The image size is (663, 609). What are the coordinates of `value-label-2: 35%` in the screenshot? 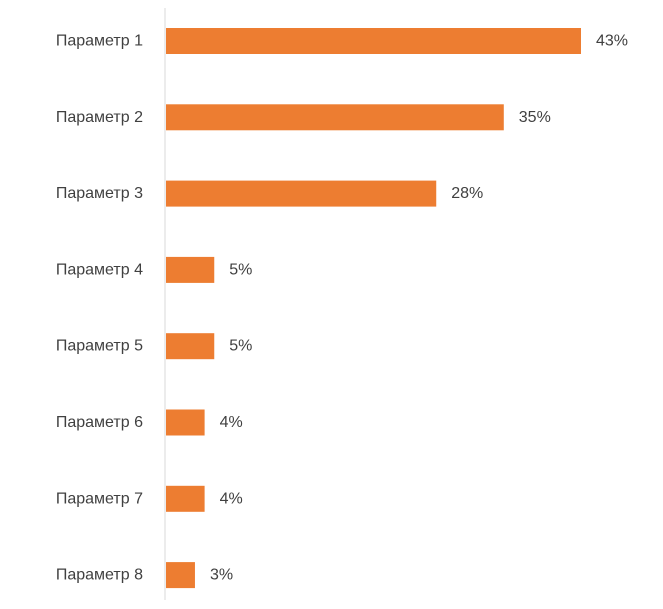 It's located at (535, 117).